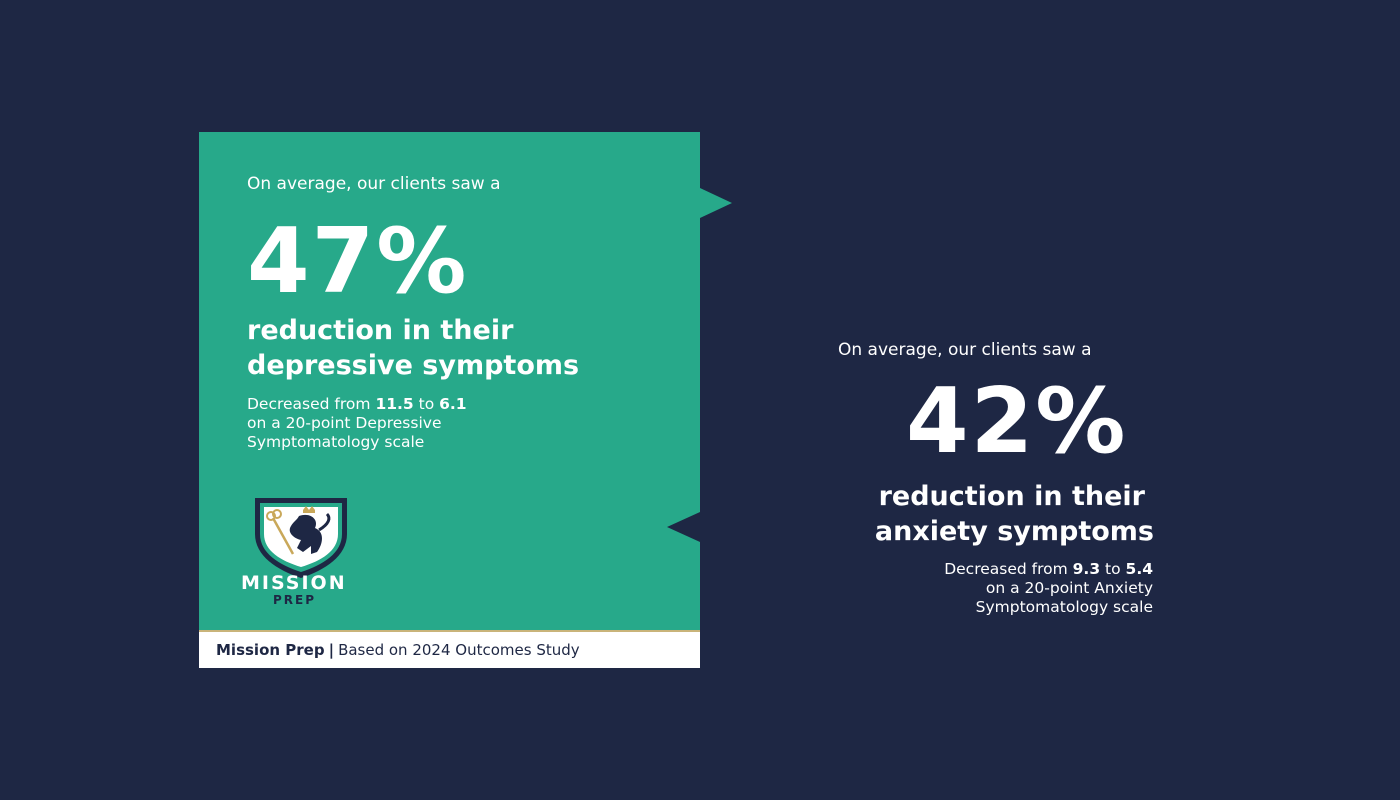 This screenshot has height=800, width=1400. I want to click on depression-headline-1: reduction in their, so click(380, 330).